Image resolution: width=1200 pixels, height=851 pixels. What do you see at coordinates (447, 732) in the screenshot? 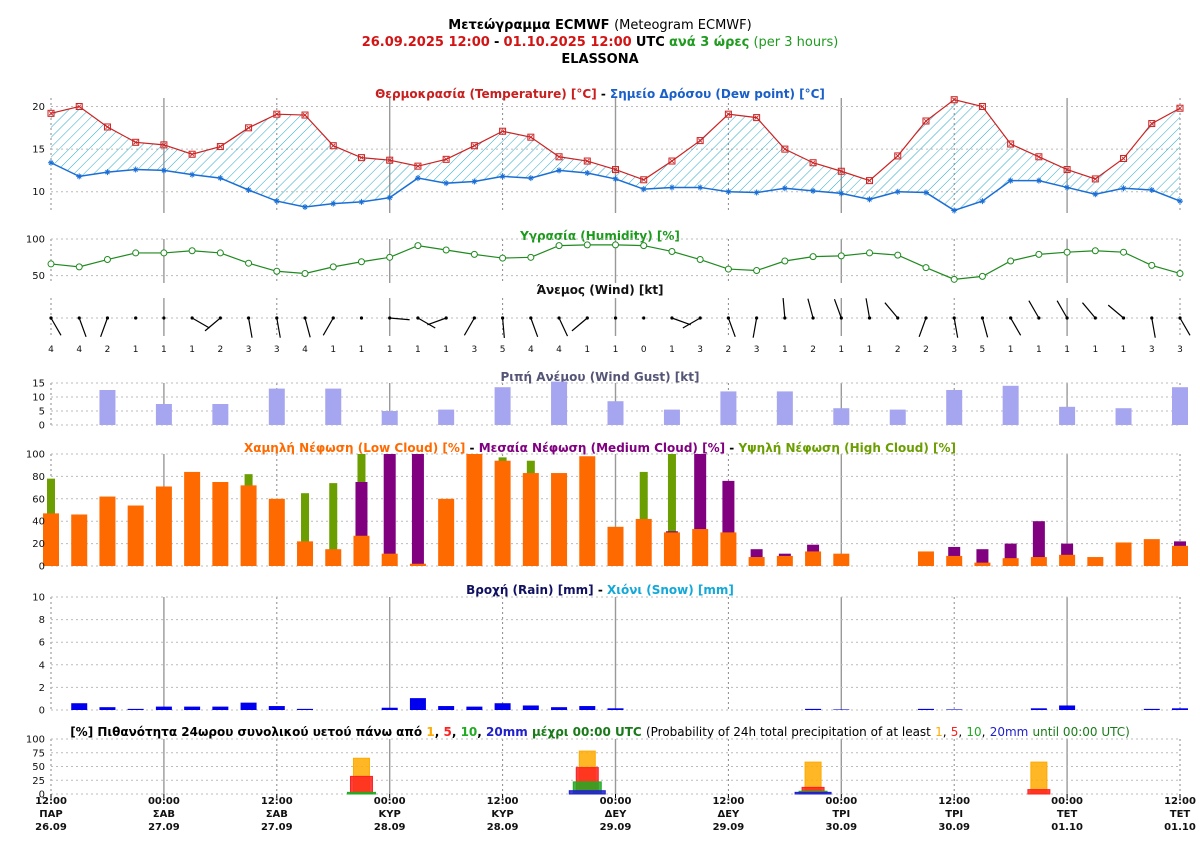
I see `prob-threshold-5: 5` at bounding box center [447, 732].